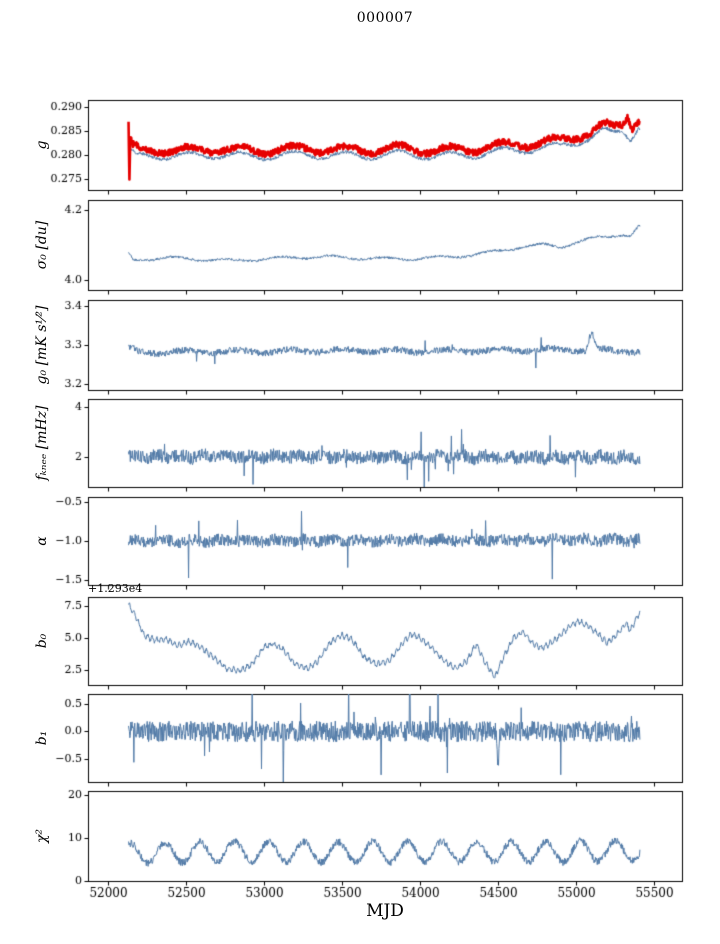  What do you see at coordinates (42, 145) in the screenshot?
I see `y-axis-label-g: g` at bounding box center [42, 145].